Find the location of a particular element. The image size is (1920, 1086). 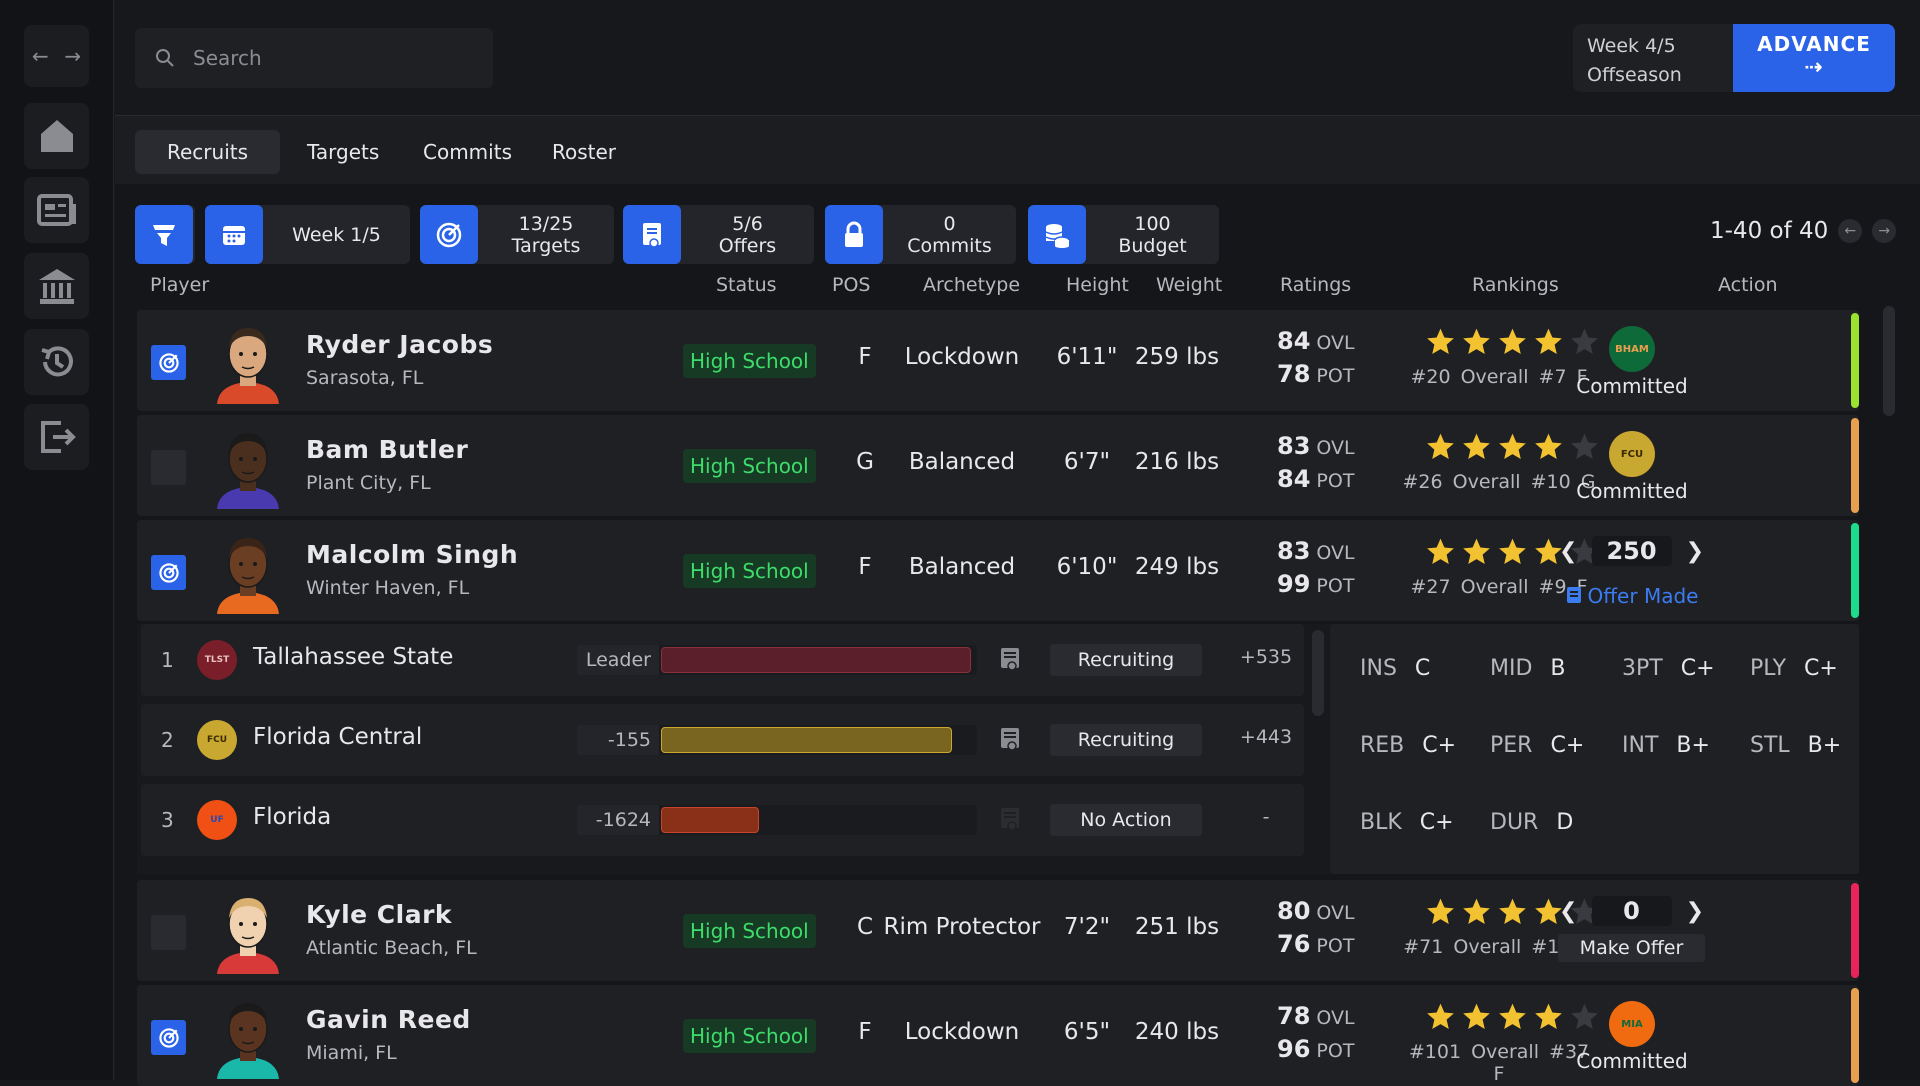

history-button is located at coordinates (56, 362).